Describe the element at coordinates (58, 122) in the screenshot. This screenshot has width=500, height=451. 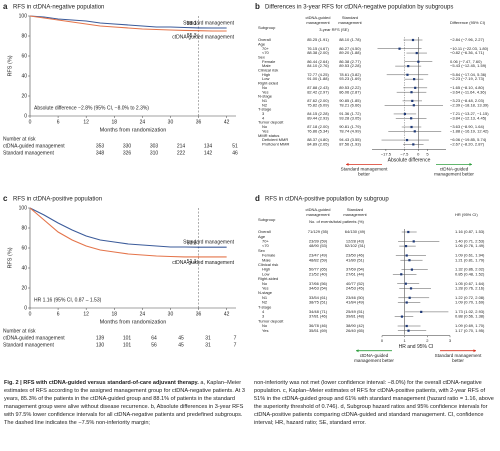
I see `x-tick-label: 6` at that location.